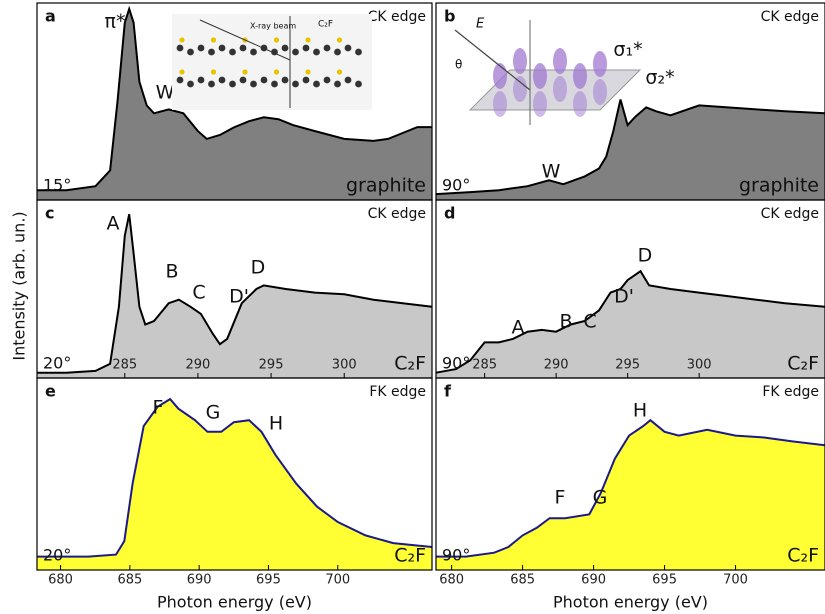  What do you see at coordinates (272, 62) in the screenshot?
I see `inset-background` at bounding box center [272, 62].